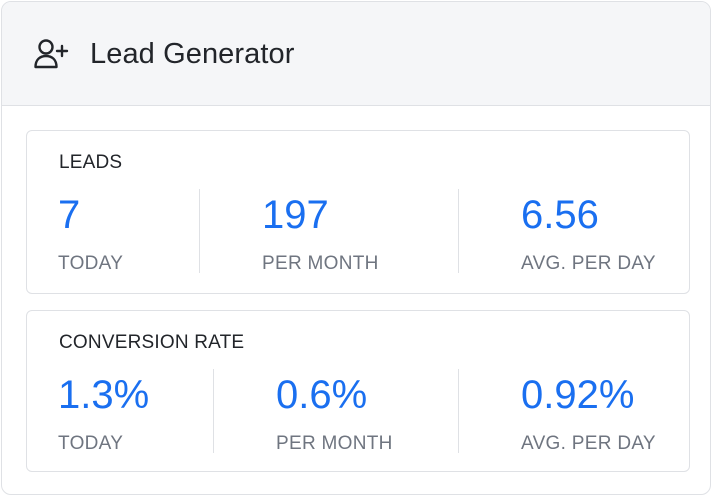 The width and height of the screenshot is (712, 496). What do you see at coordinates (560, 215) in the screenshot?
I see `leads-avg-value: 6.56` at bounding box center [560, 215].